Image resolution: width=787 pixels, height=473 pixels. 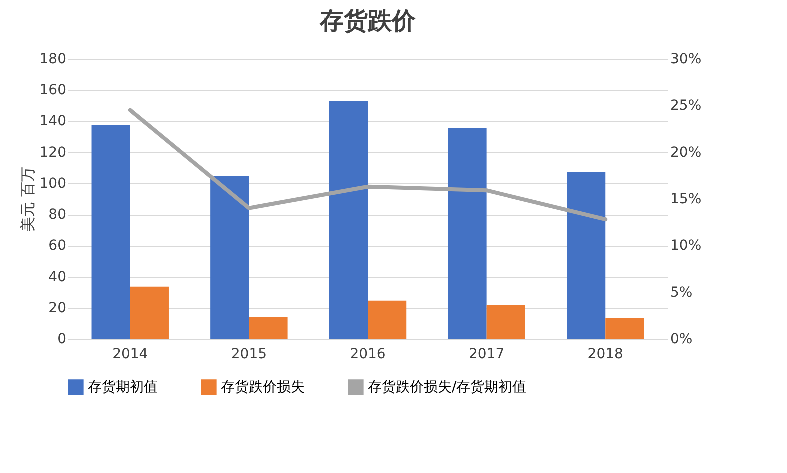 I want to click on y-tick-label: 0, so click(x=62, y=340).